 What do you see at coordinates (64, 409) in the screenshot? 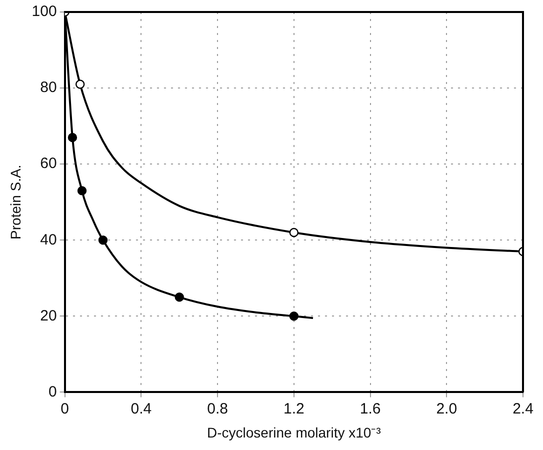
I see `x-tick-label: 0` at bounding box center [64, 409].